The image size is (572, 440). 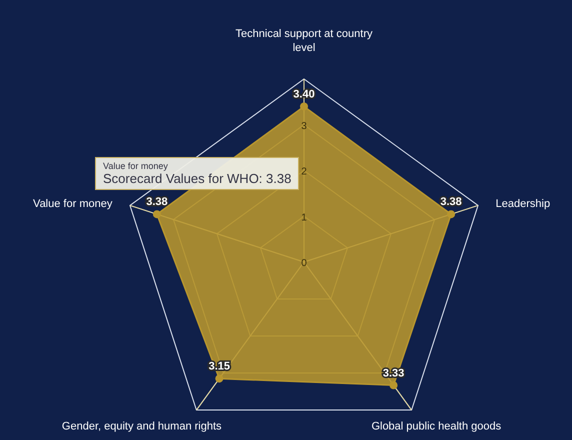 I want to click on spoke-label: Technical support at country level, so click(x=304, y=41).